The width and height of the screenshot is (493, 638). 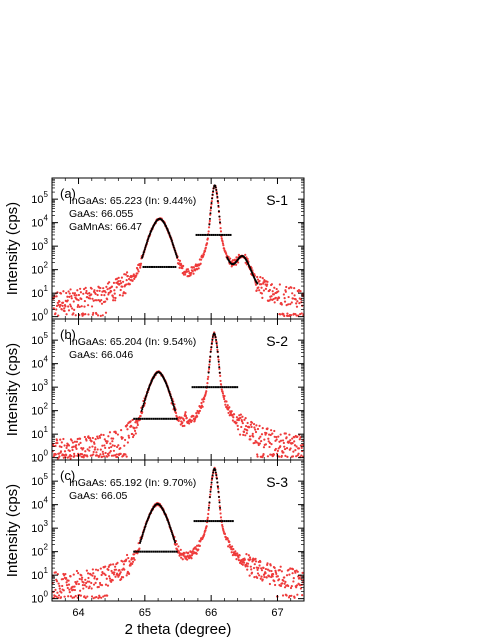 I want to click on y-tick-label: 10⁴, so click(x=39, y=504).